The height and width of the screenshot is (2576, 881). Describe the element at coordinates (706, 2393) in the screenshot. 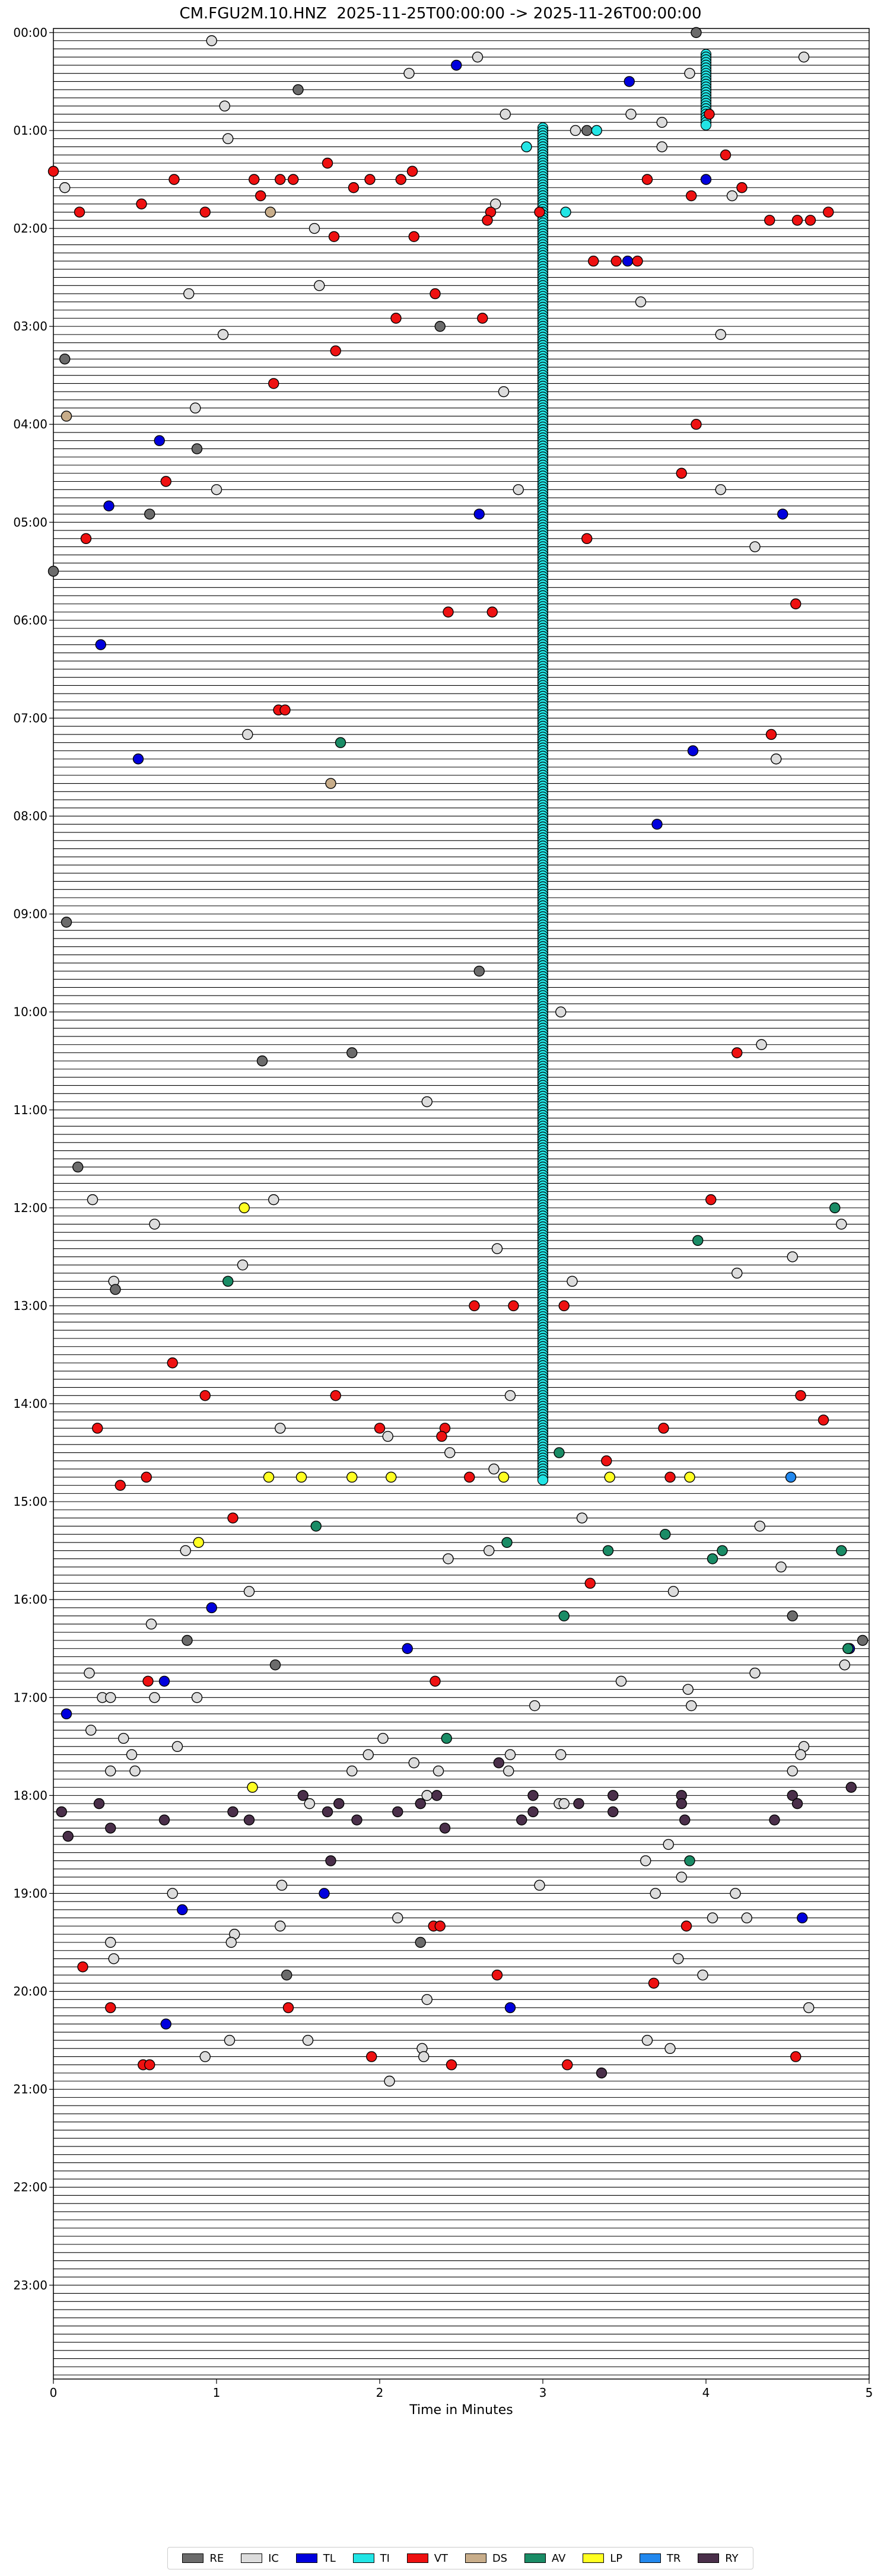

I see `x-tick-label: 4` at that location.